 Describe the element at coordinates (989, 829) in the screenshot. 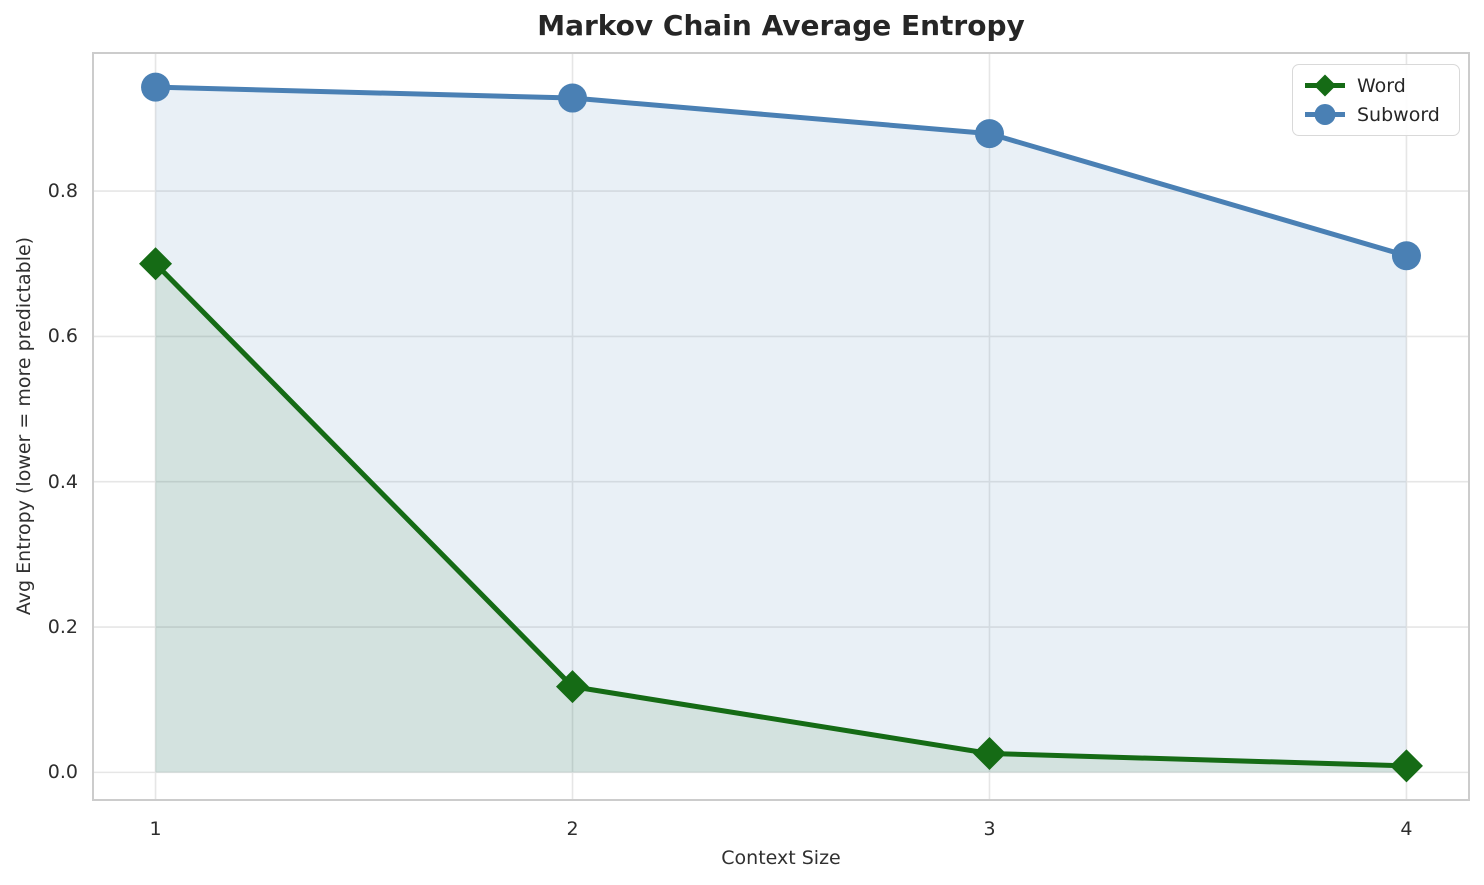

I see `x-tick-label: 3` at that location.